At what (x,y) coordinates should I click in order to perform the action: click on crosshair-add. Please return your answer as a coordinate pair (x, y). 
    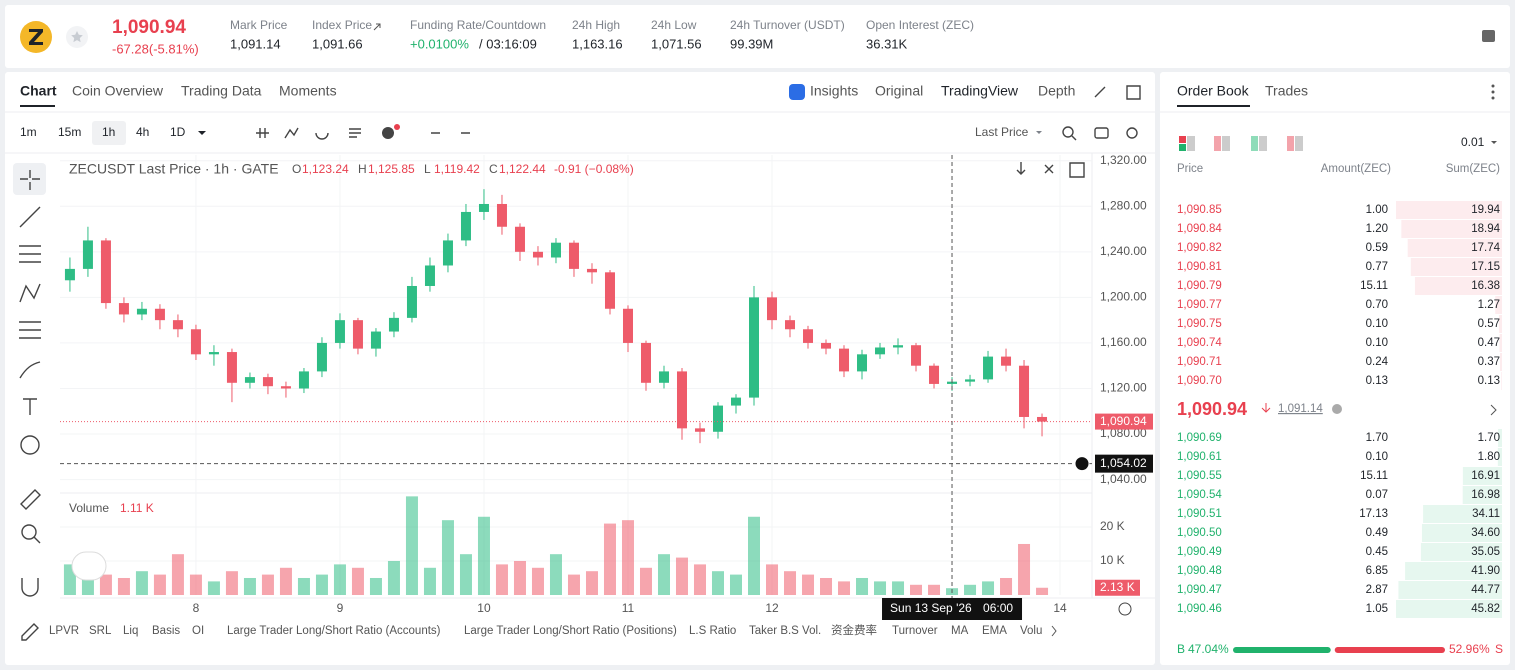
    Looking at the image, I should click on (1082, 464).